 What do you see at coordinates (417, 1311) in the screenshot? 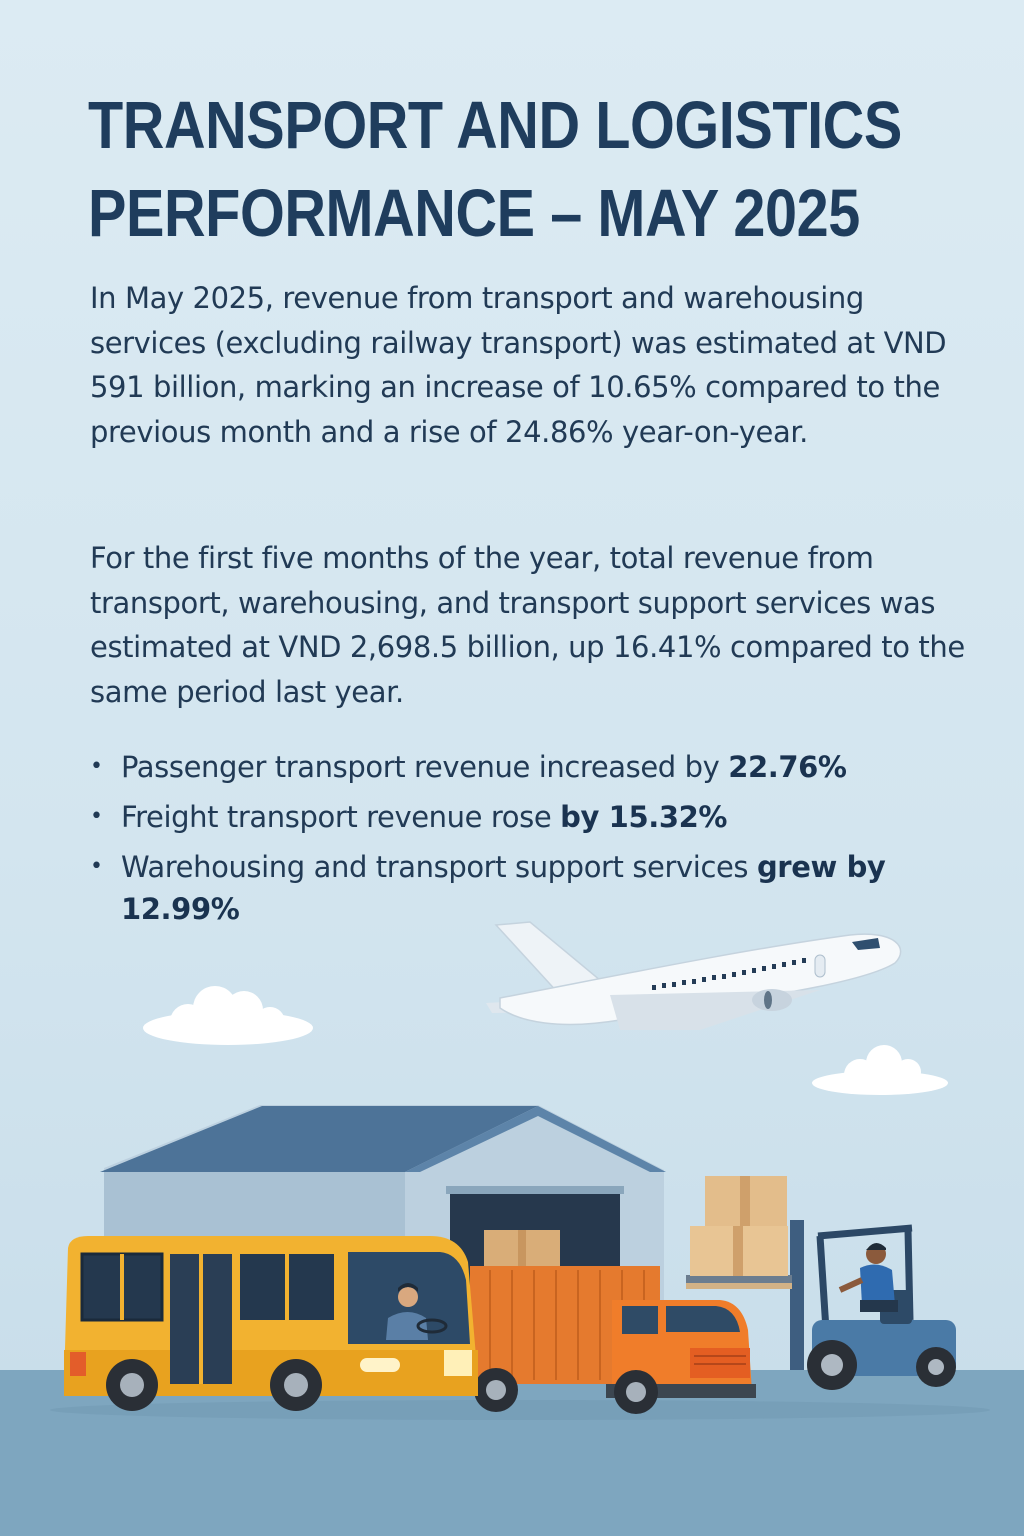
I see `bus-driver-icon` at bounding box center [417, 1311].